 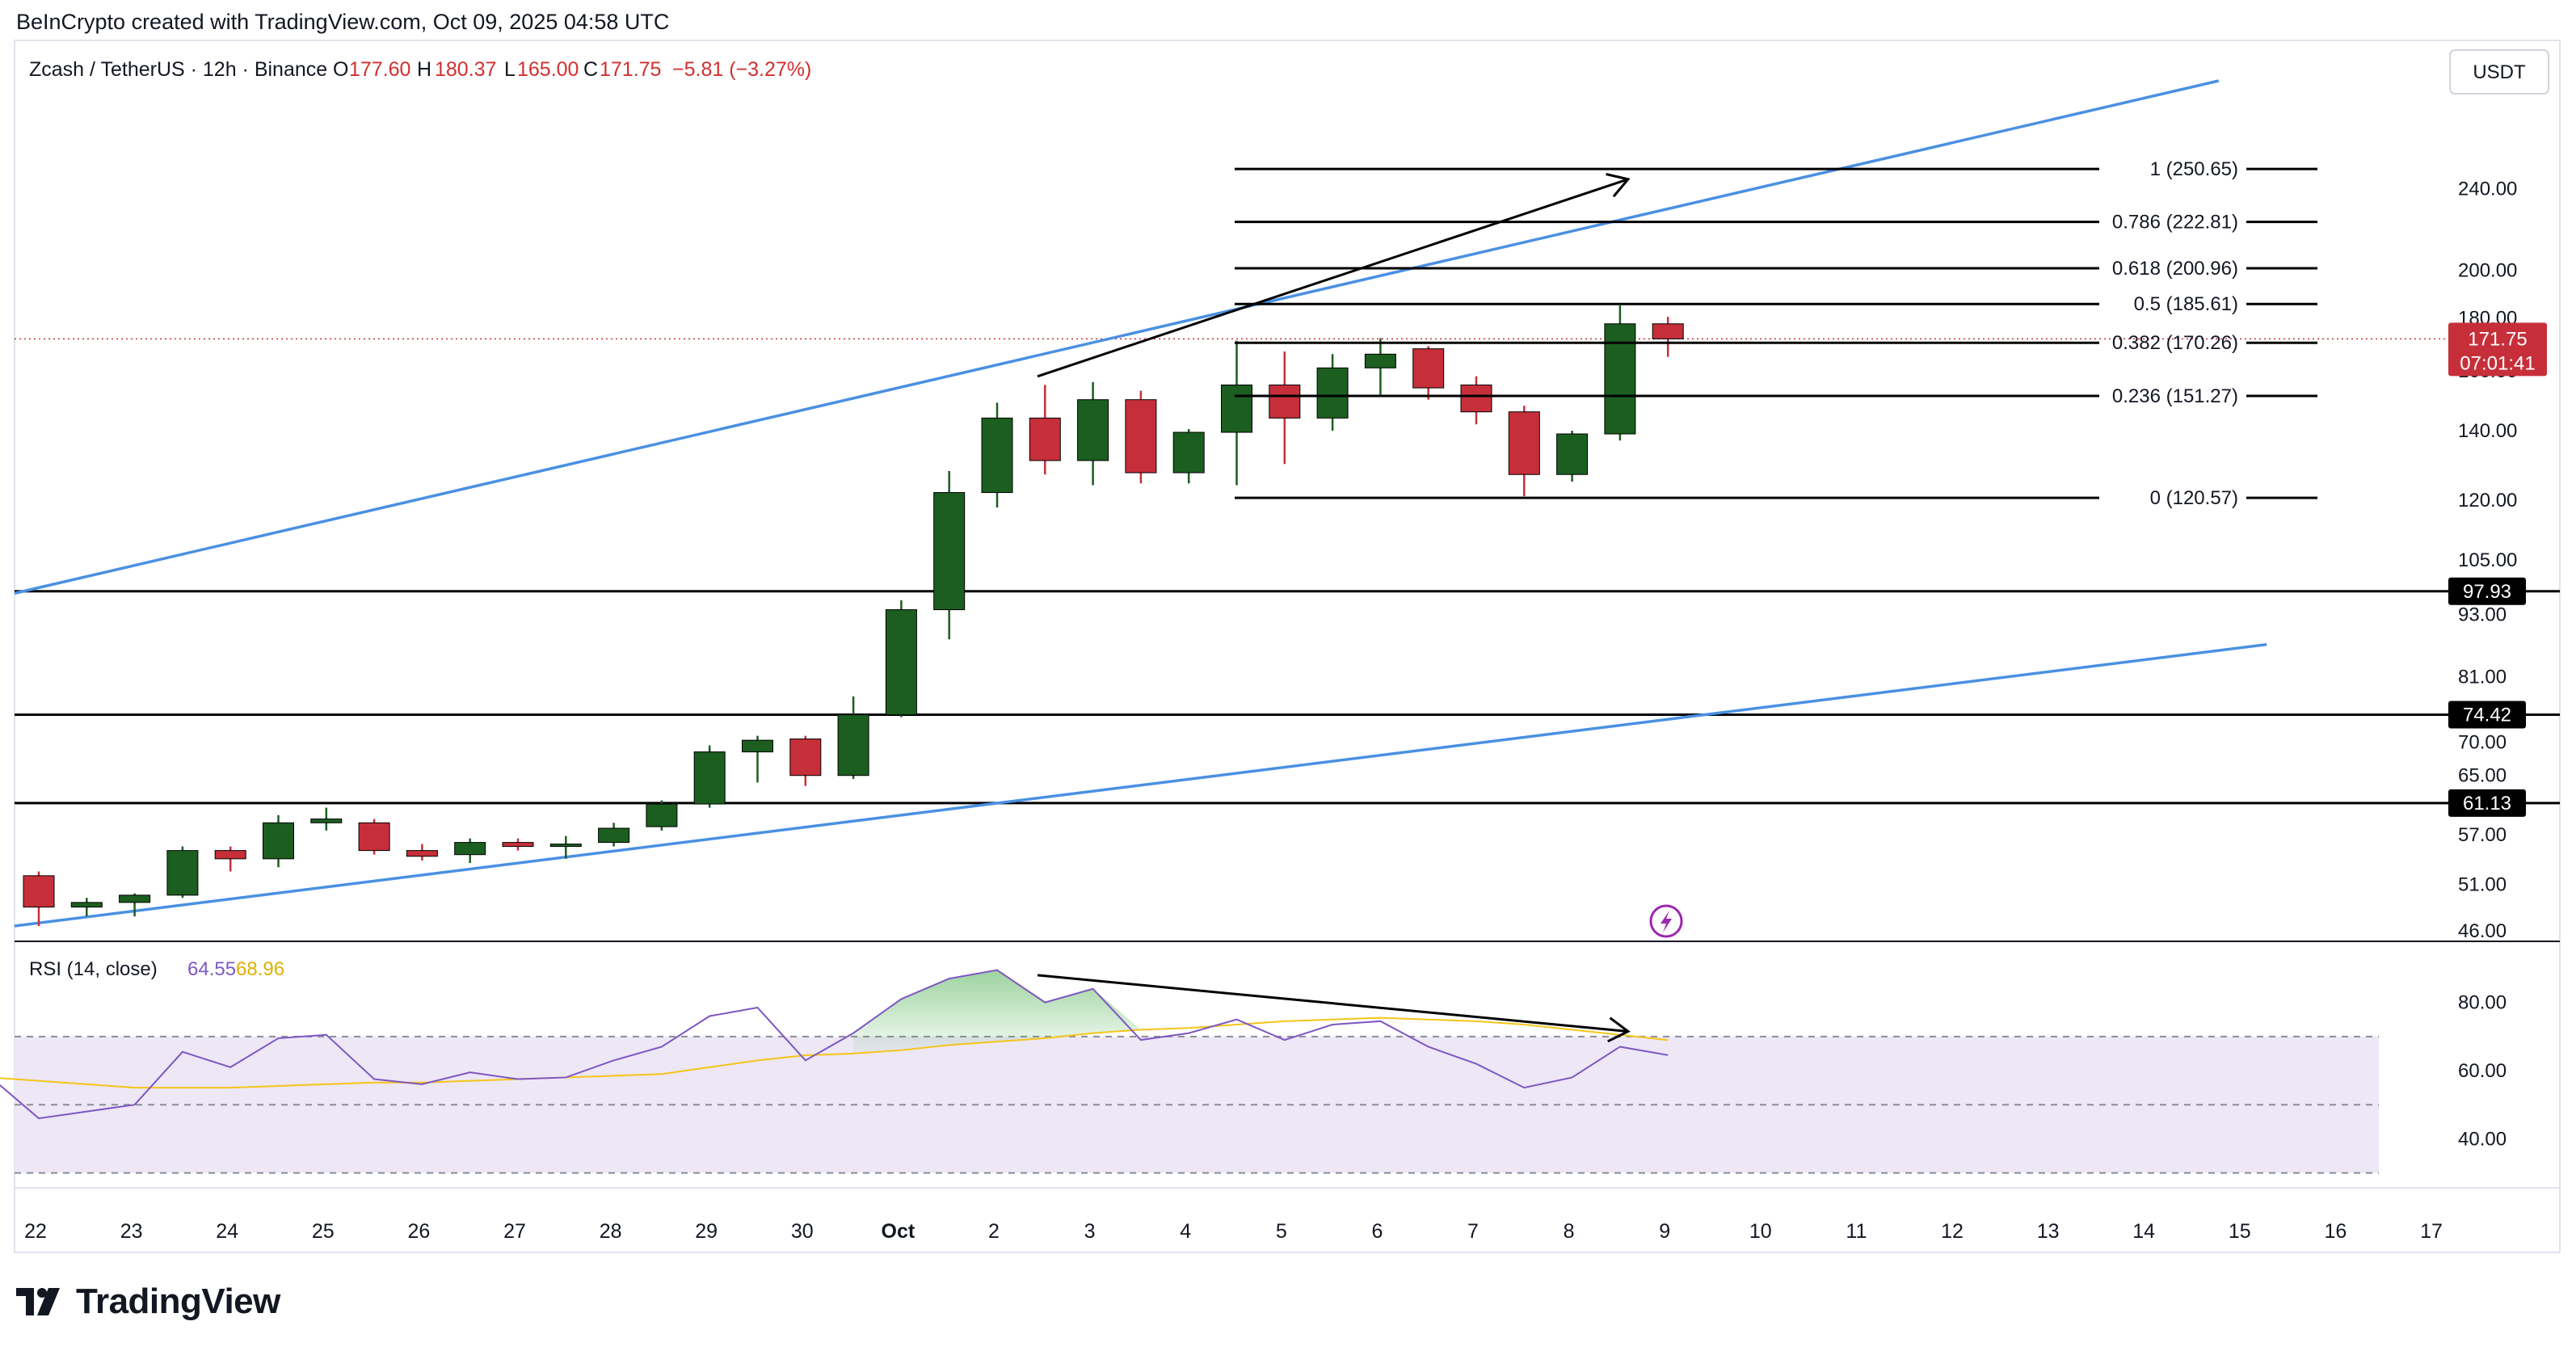 I want to click on rsi-lines, so click(x=834, y=1044).